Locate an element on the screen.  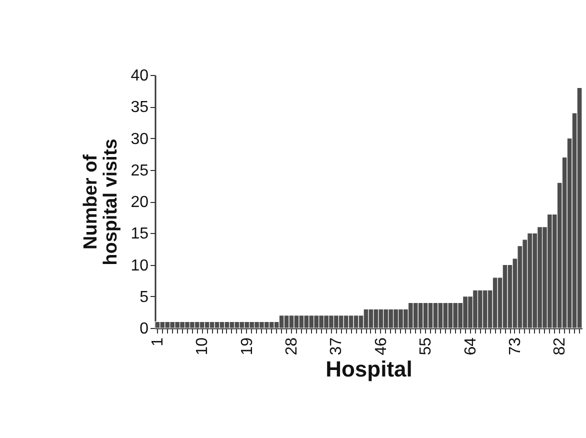
x-tick-label: 37 is located at coordinates (337, 346).